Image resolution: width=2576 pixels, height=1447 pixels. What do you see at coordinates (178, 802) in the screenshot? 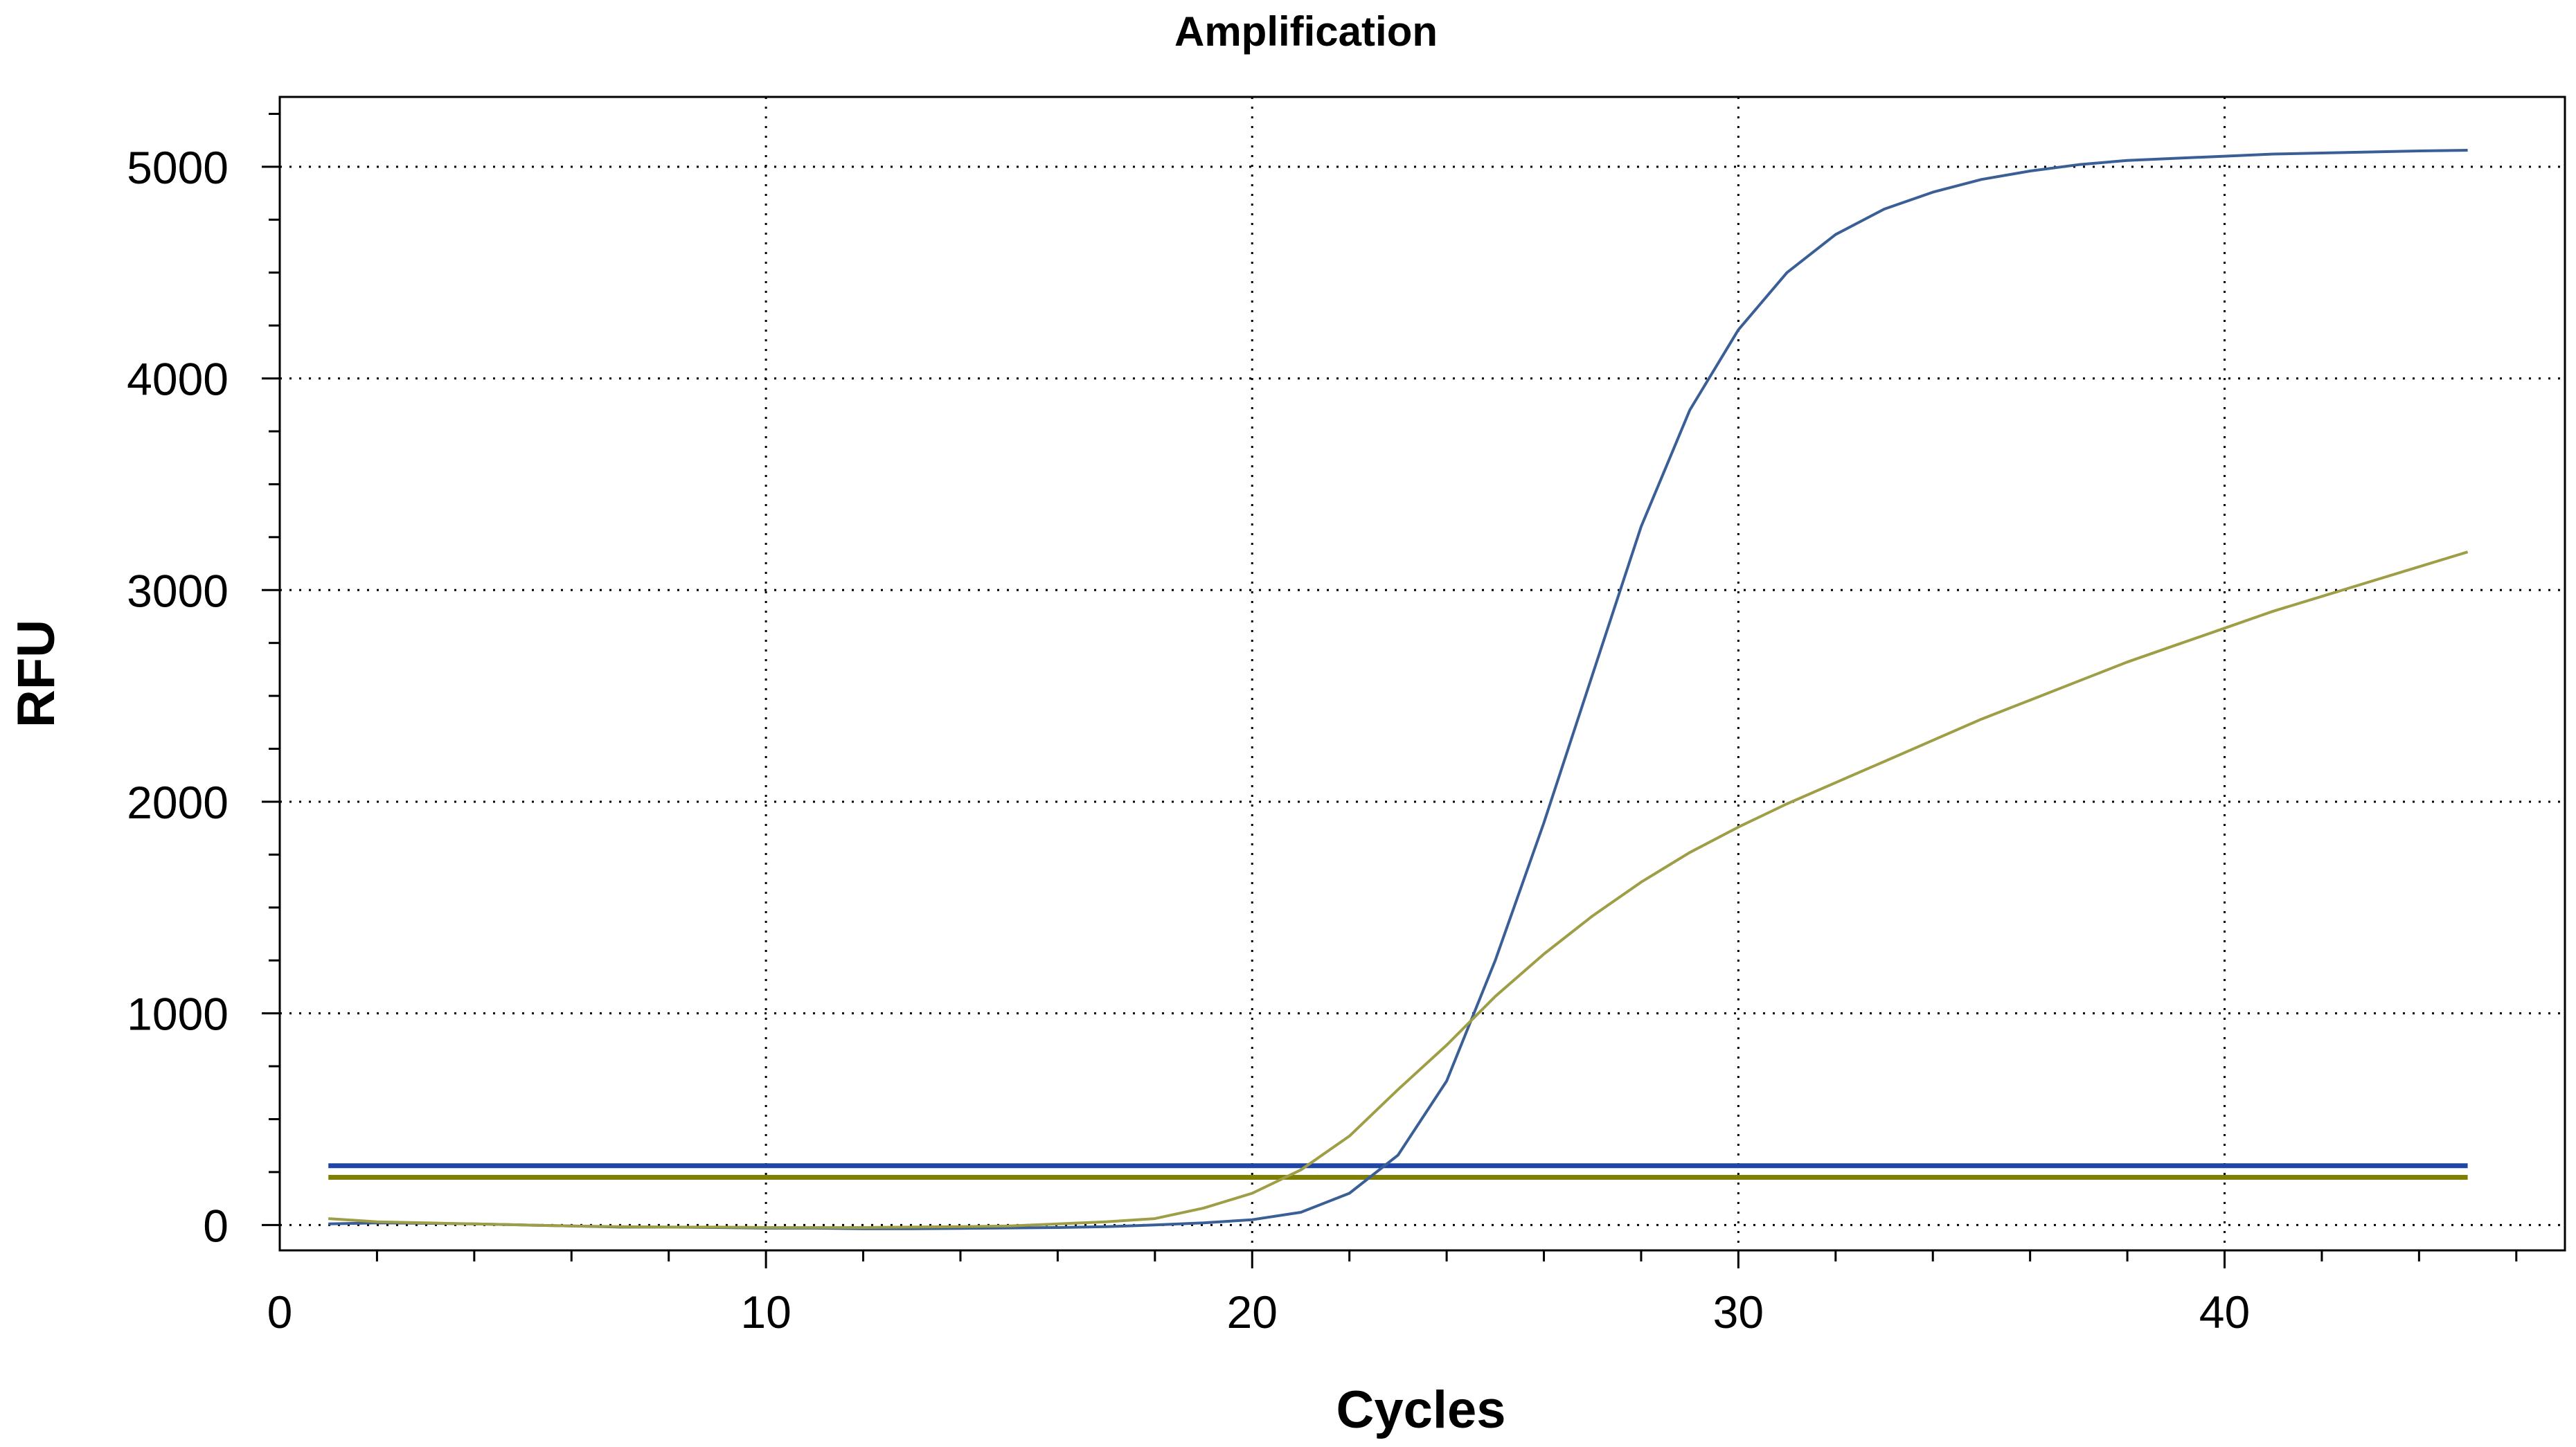
I see `y-tick-label: 2000` at bounding box center [178, 802].